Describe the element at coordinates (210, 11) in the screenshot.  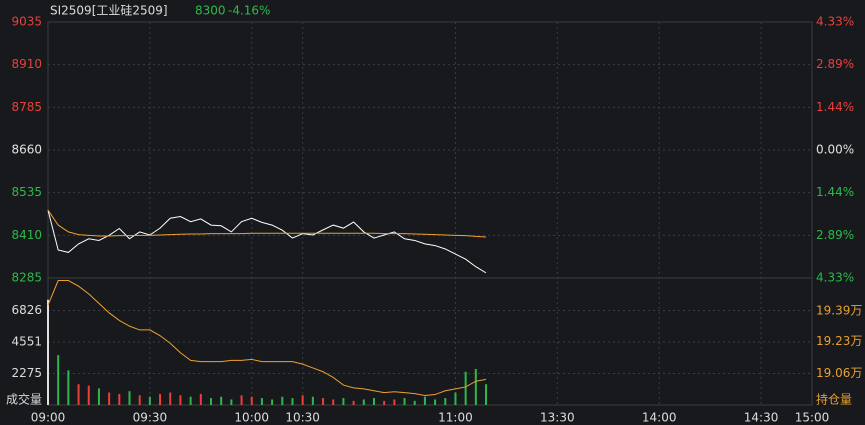
I see `last-price: 8300` at that location.